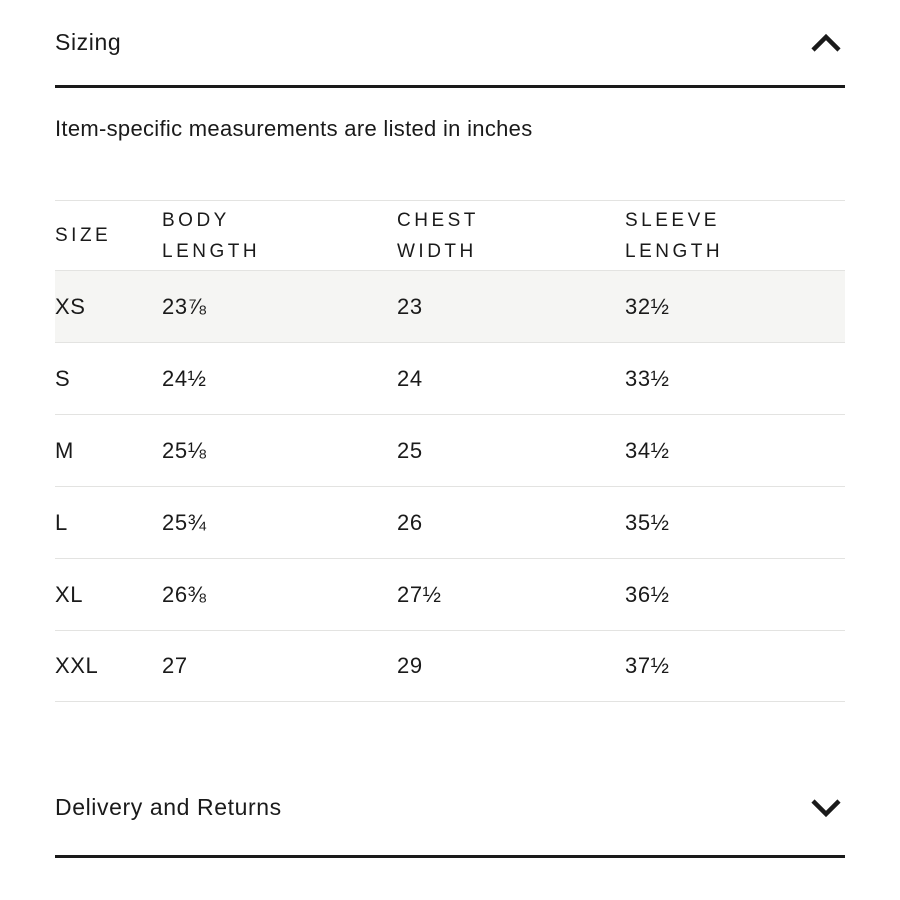 The width and height of the screenshot is (900, 900). I want to click on table-row-xxl: XXL 27 29 37½, so click(450, 666).